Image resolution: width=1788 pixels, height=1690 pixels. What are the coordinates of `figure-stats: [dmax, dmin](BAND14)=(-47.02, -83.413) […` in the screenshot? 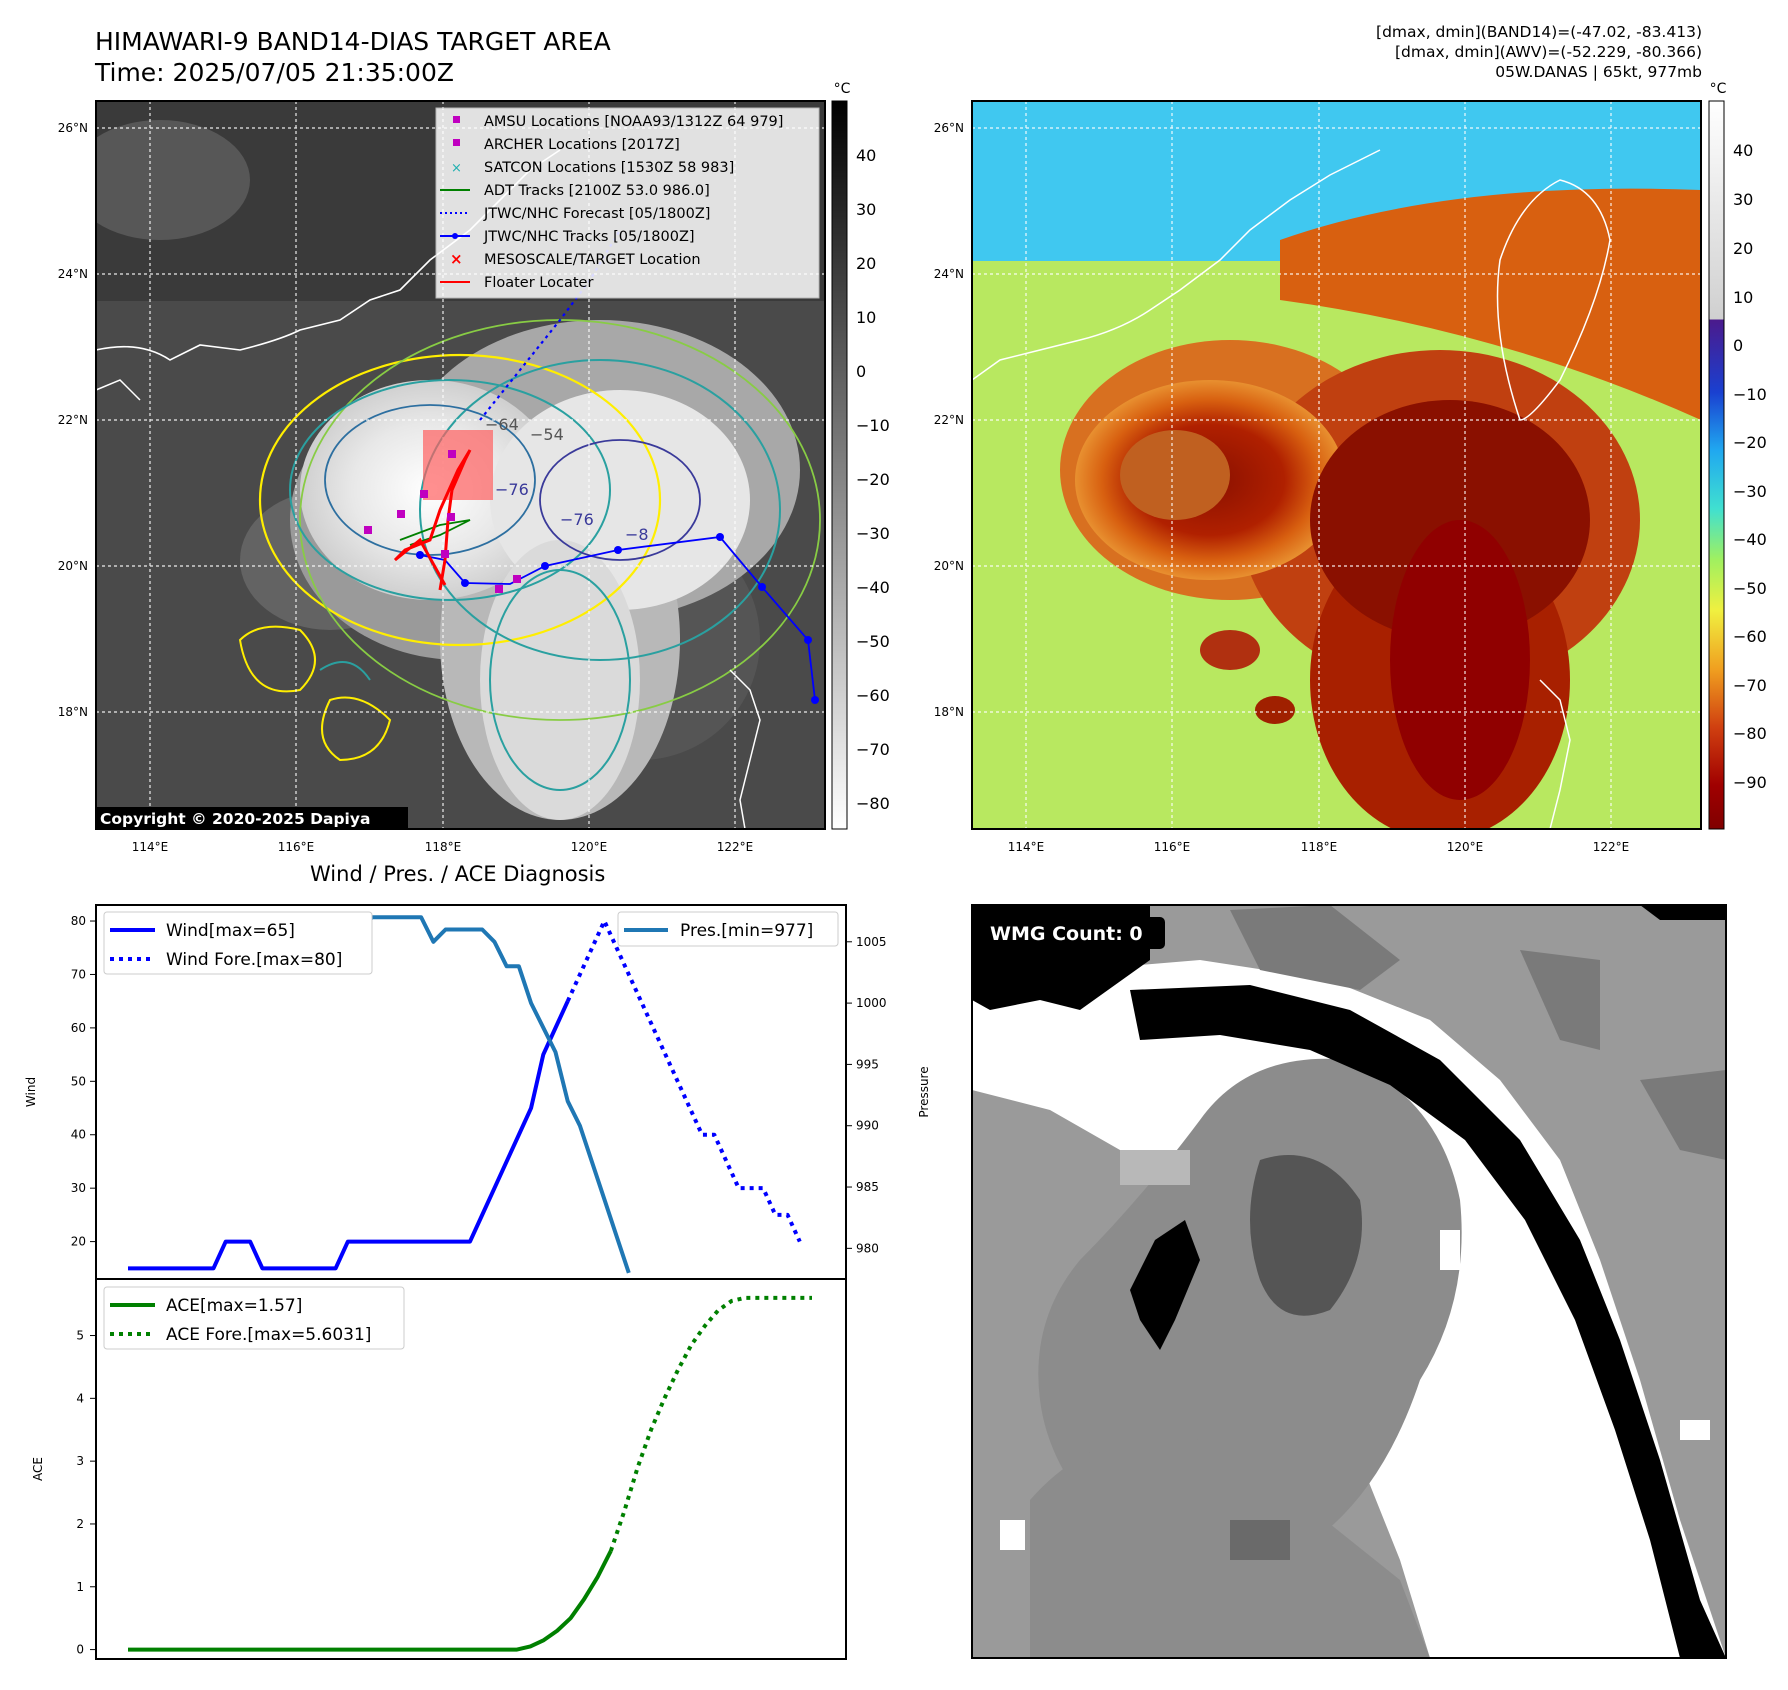 It's located at (1539, 52).